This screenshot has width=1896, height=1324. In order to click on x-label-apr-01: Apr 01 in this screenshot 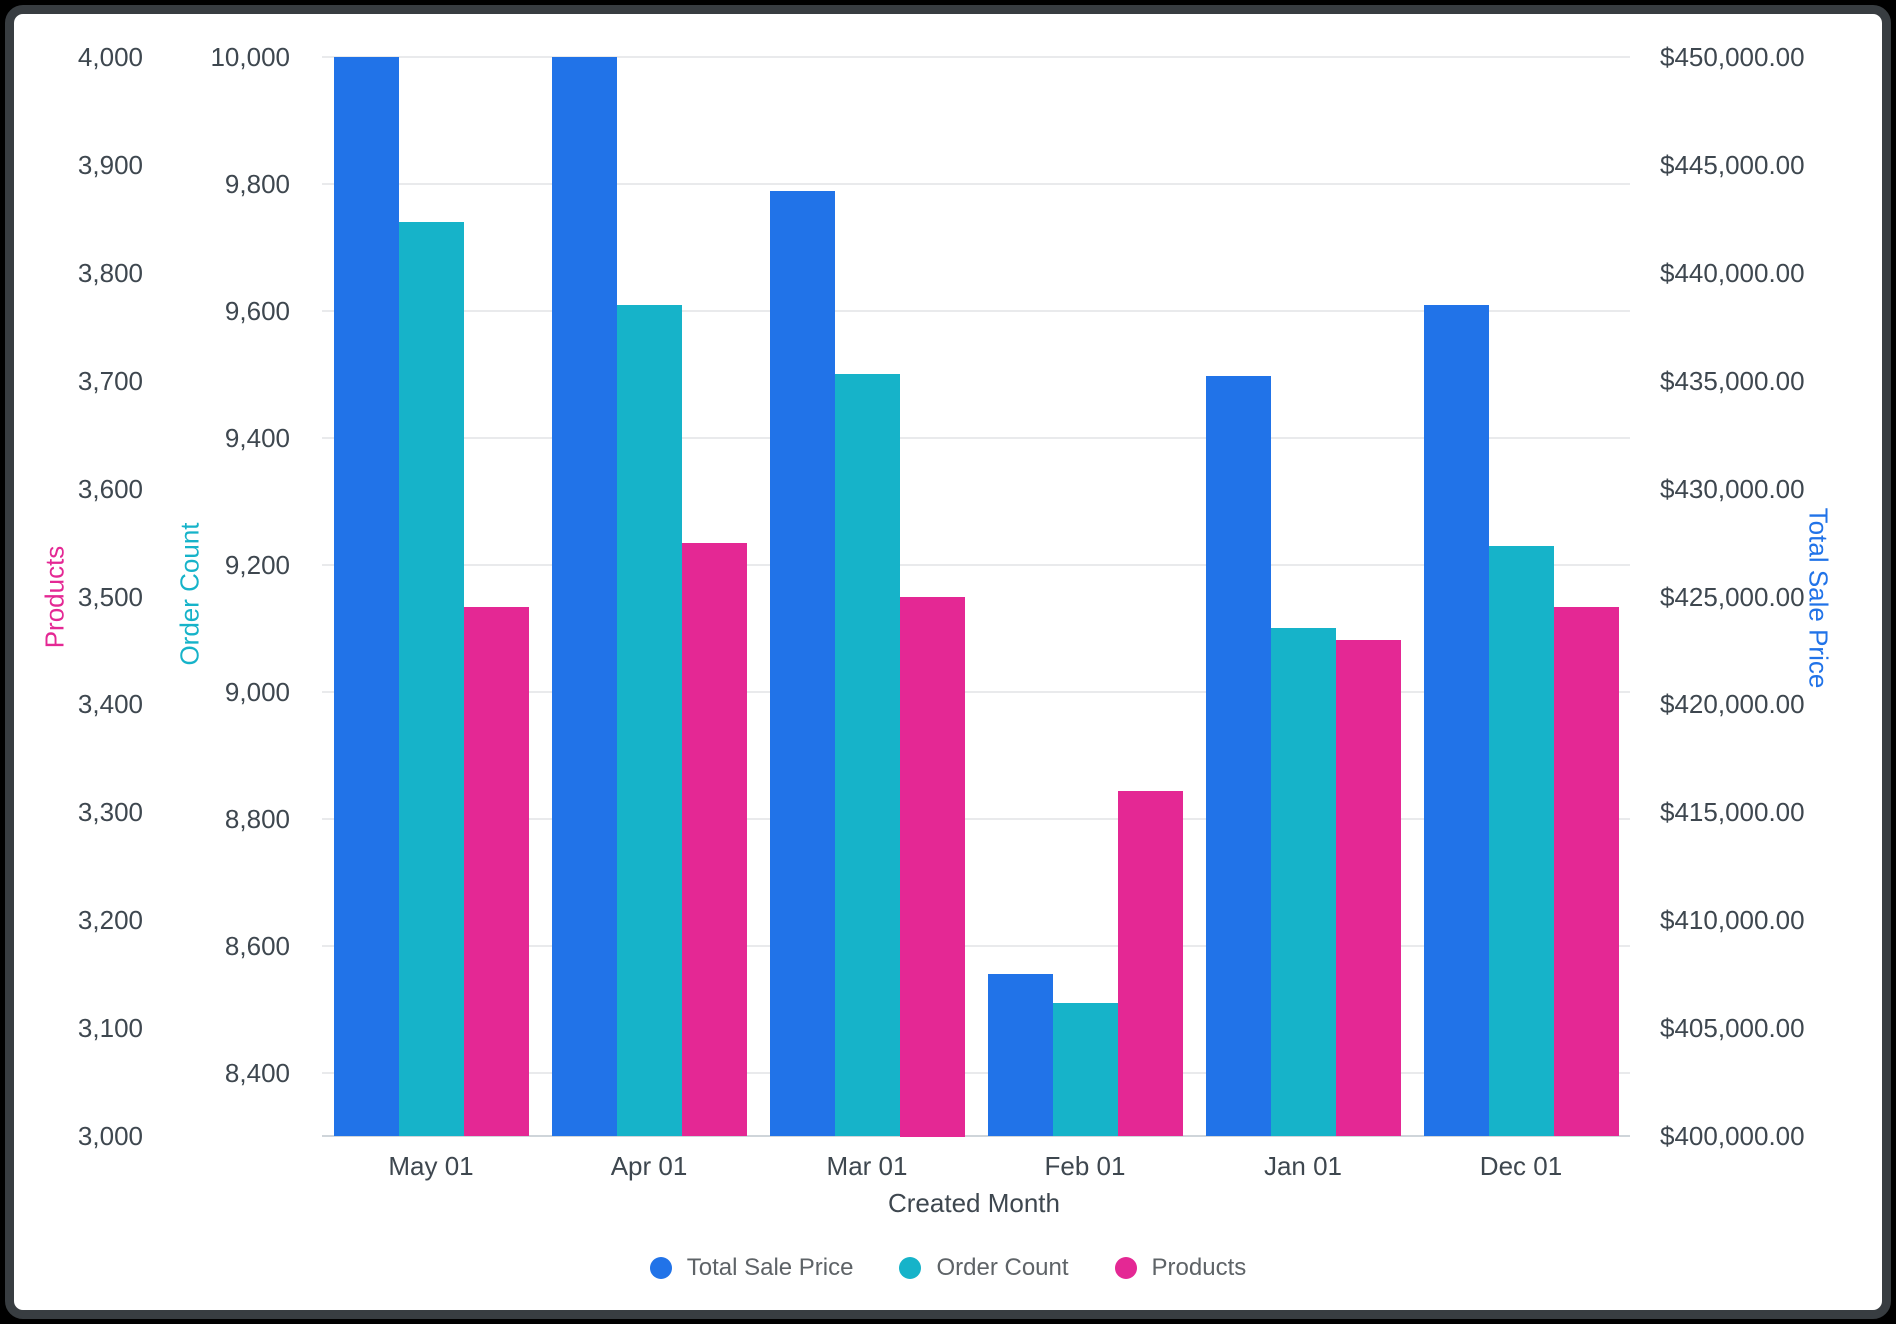, I will do `click(649, 1166)`.